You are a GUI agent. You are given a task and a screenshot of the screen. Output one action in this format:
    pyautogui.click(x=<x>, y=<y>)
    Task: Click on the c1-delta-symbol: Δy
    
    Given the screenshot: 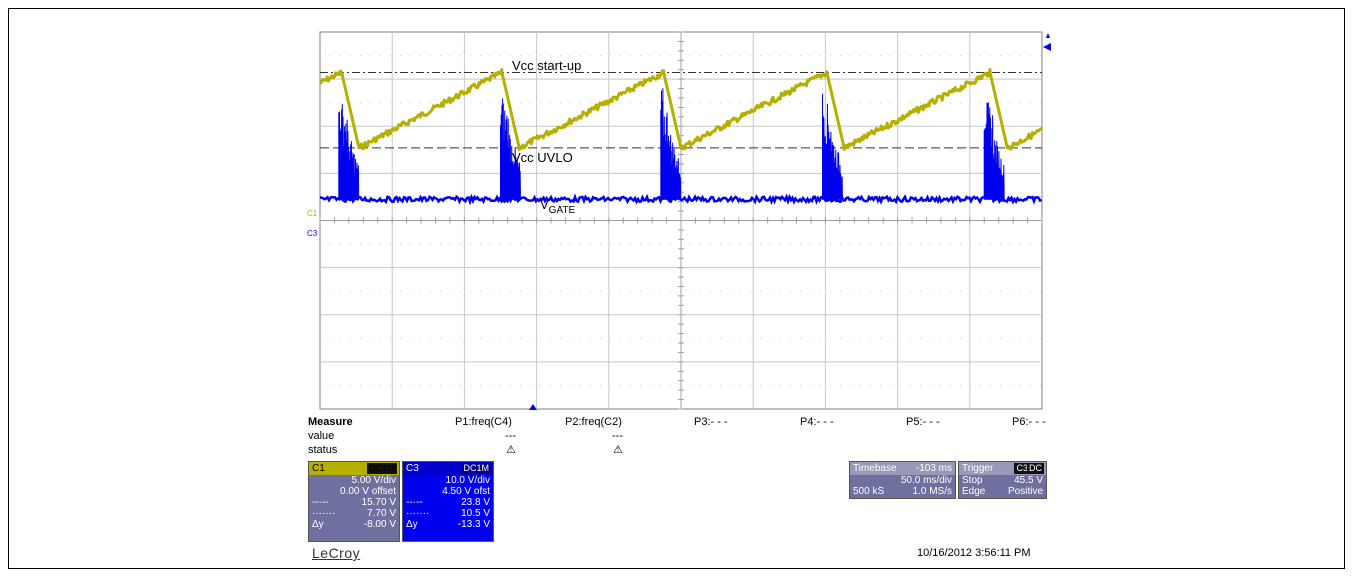 What is the action you would take?
    pyautogui.click(x=318, y=524)
    